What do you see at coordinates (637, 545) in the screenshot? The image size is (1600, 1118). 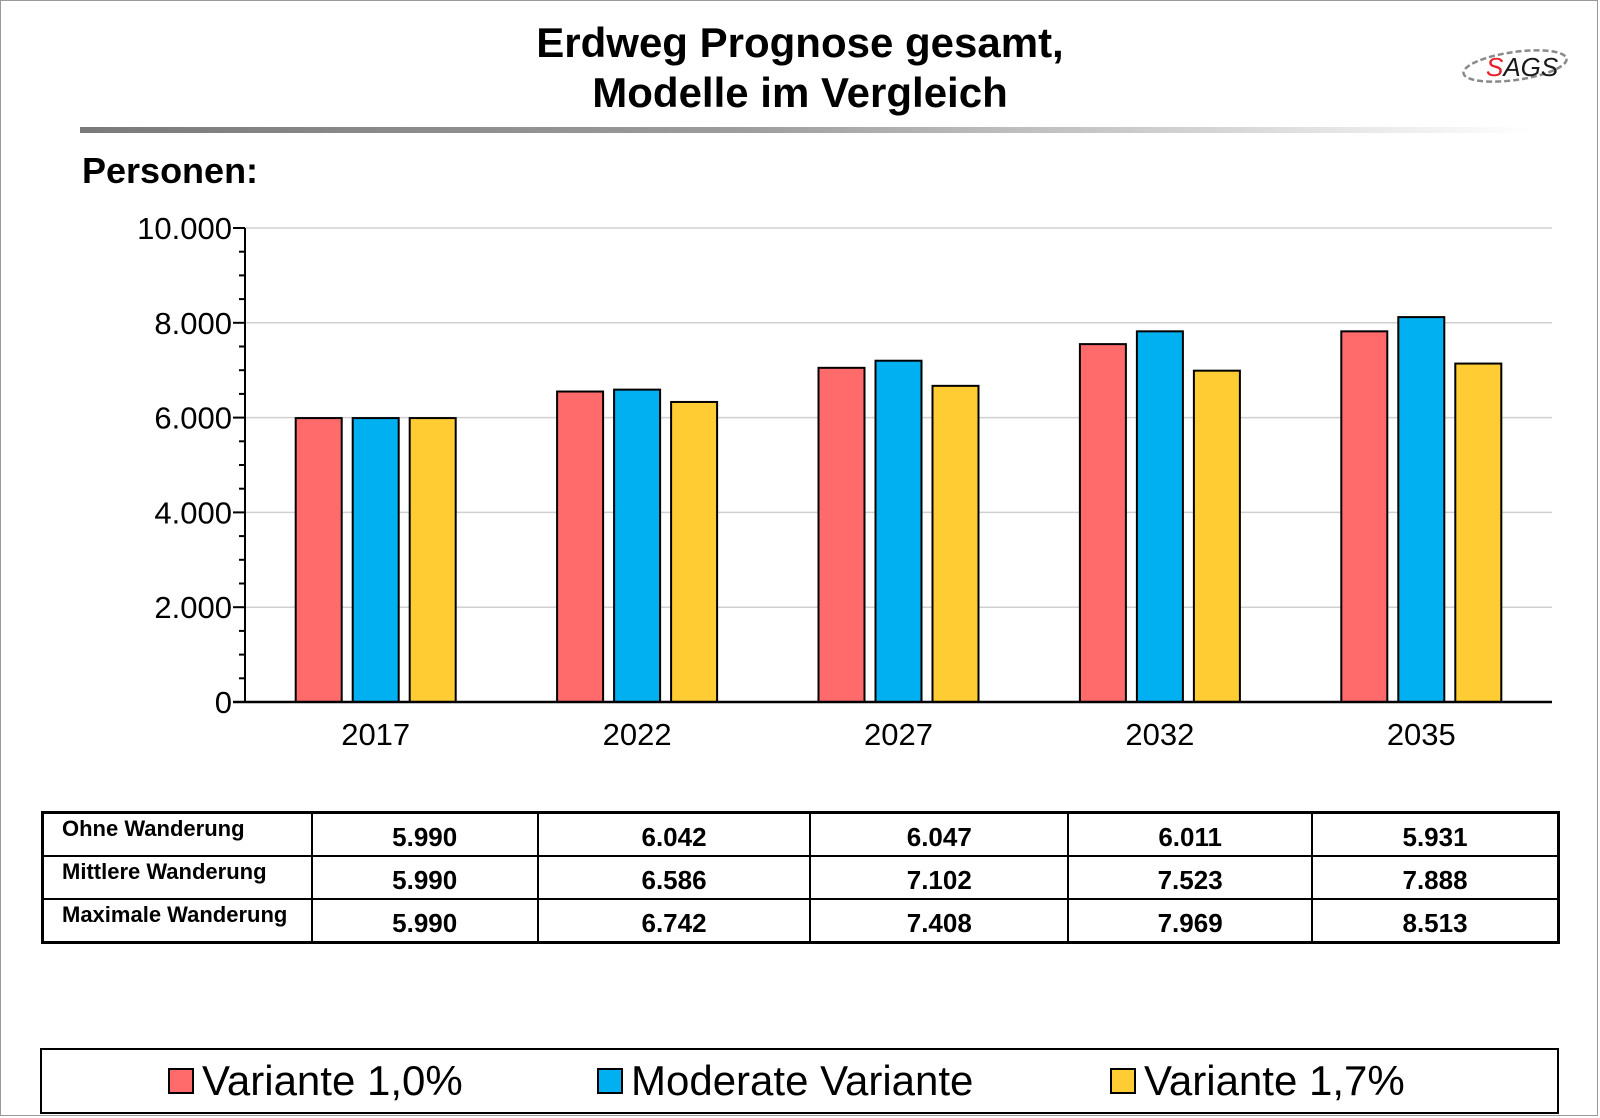 I see `bar-2-2022` at bounding box center [637, 545].